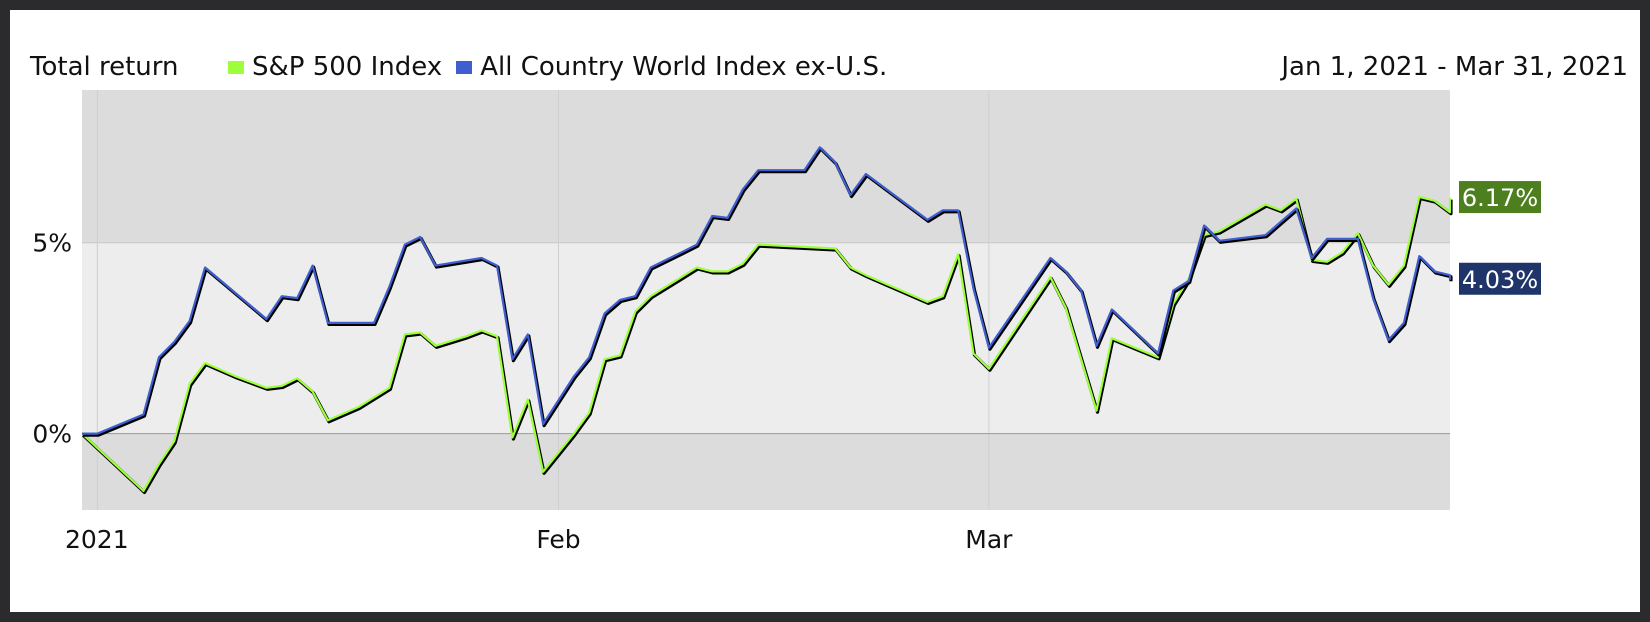 Image resolution: width=1650 pixels, height=622 pixels. I want to click on legend-label-acwi: All Country World Index ex-U.S., so click(684, 67).